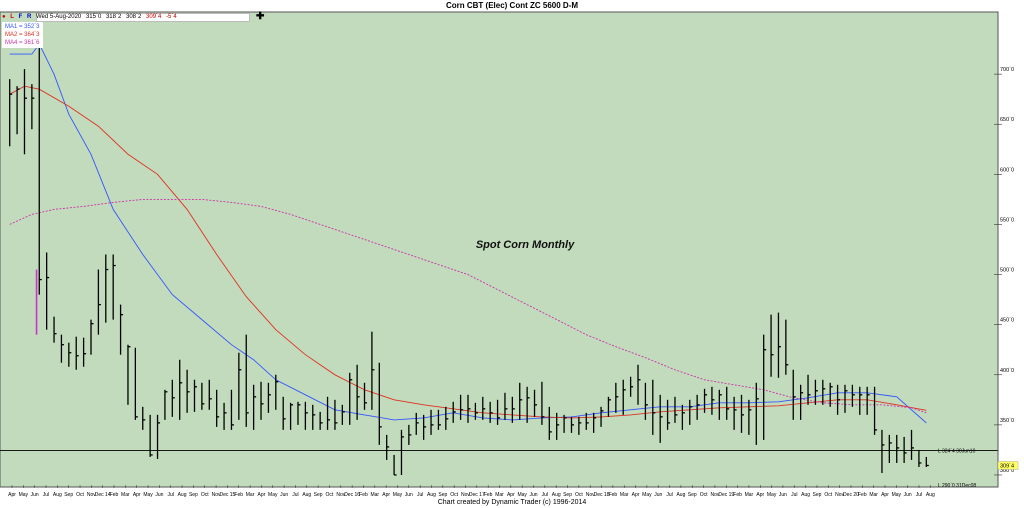  I want to click on y-tick-label: 650`0, so click(1007, 120).